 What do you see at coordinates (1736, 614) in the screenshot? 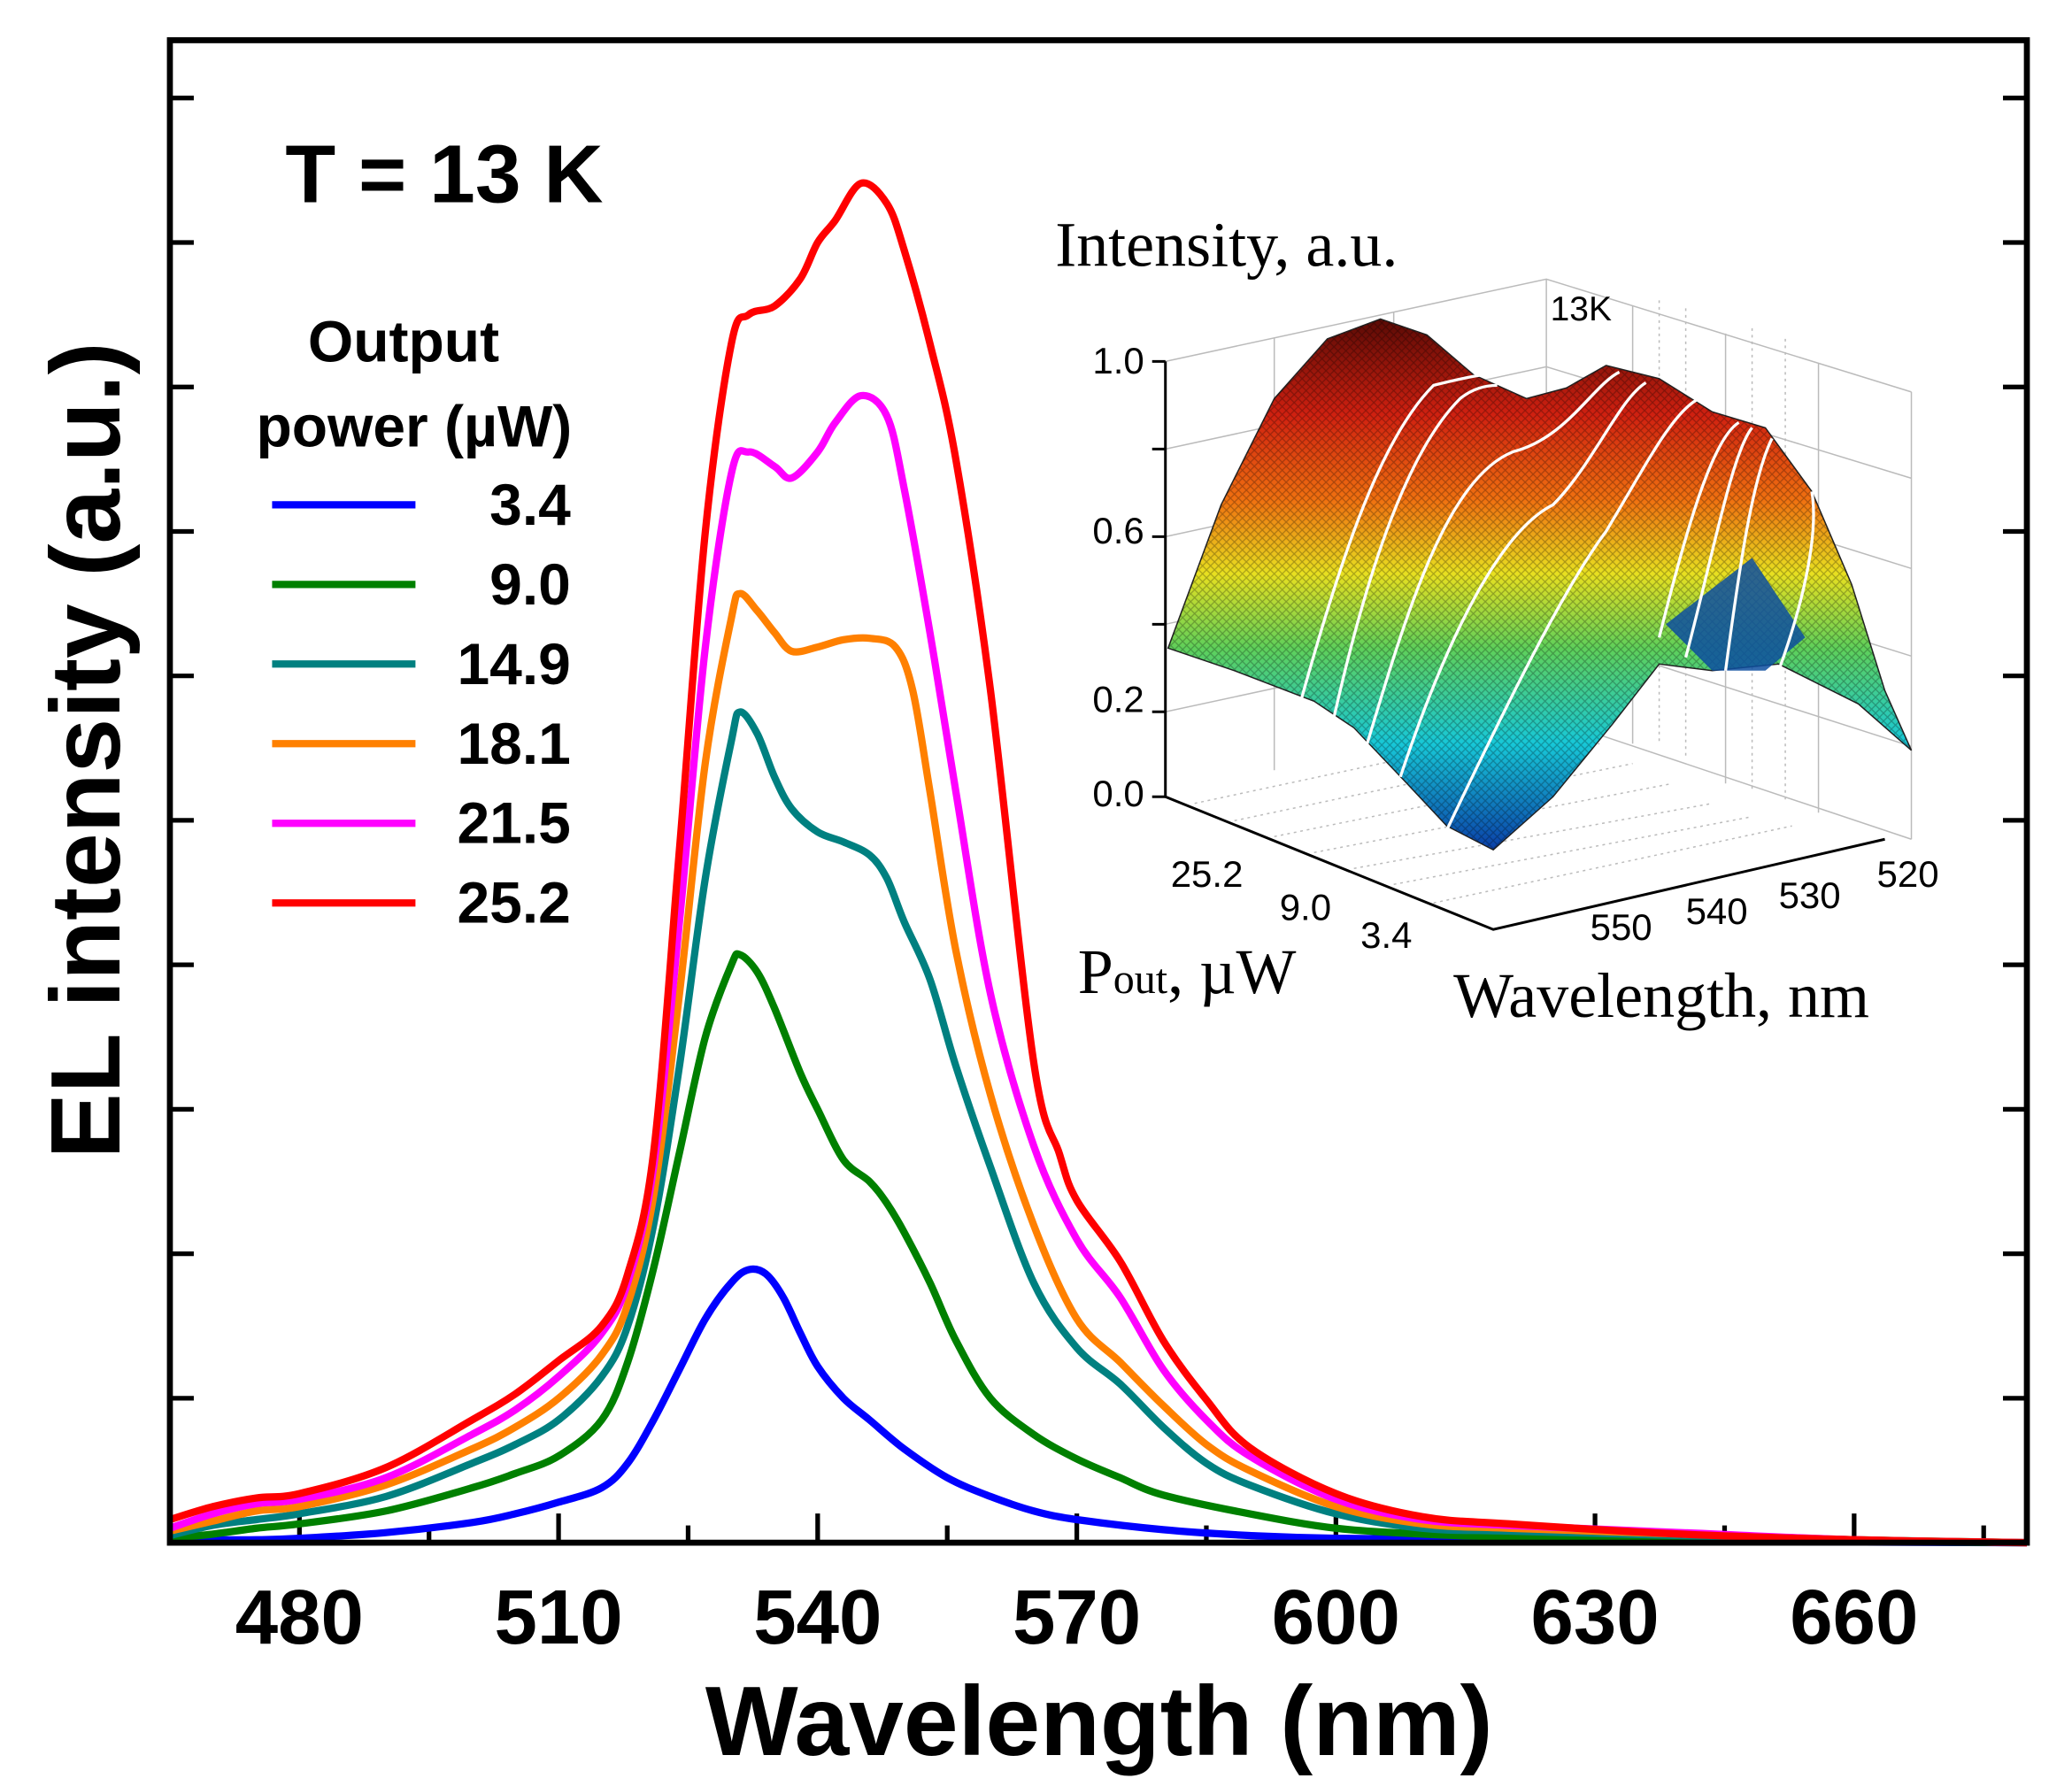
I see `surface-back-shadow` at bounding box center [1736, 614].